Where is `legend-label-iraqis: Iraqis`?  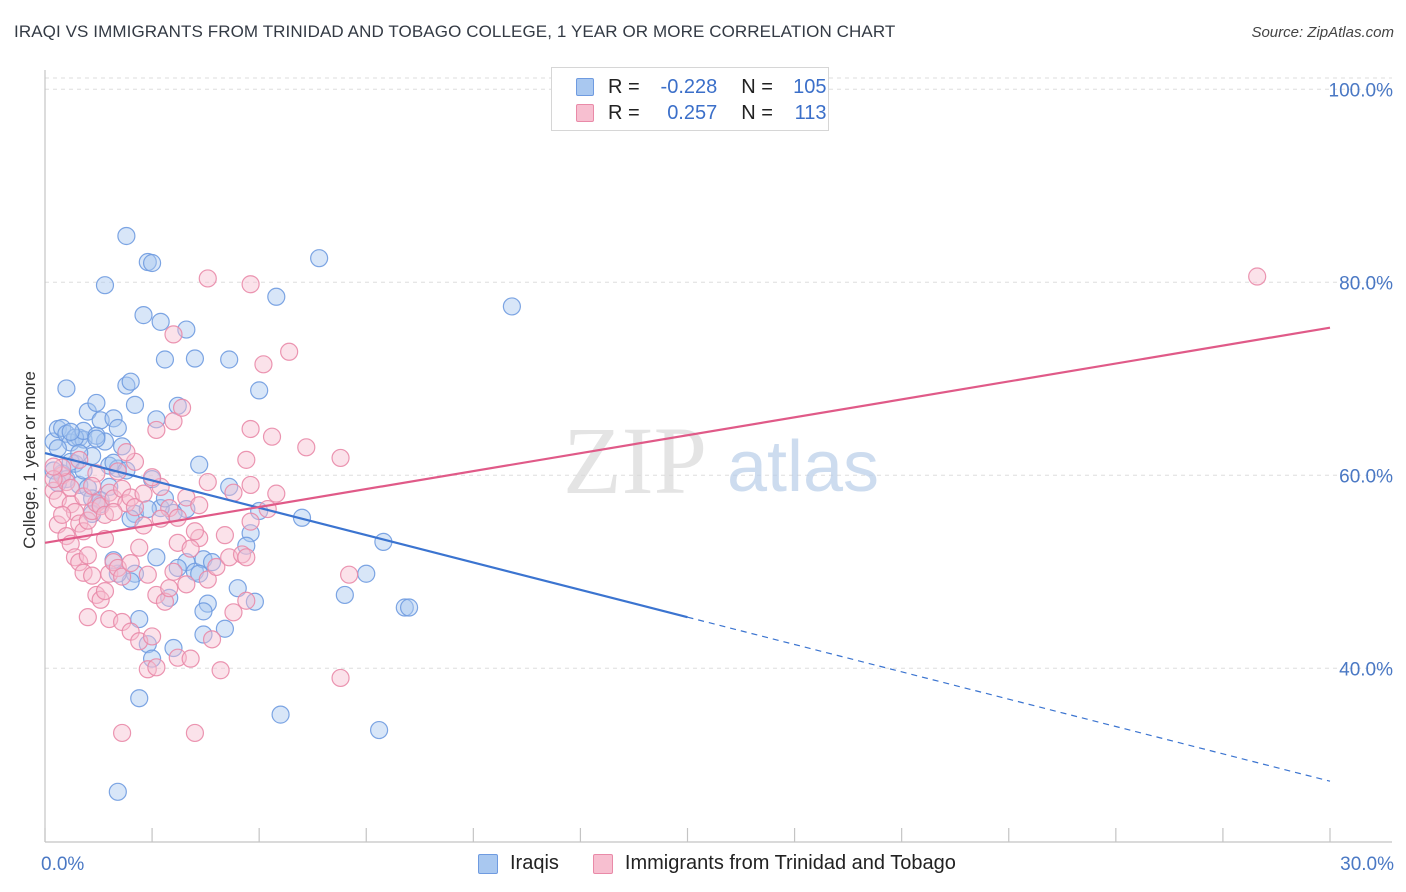
legend-label-iraqis: Iraqis is located at coordinates (534, 863).